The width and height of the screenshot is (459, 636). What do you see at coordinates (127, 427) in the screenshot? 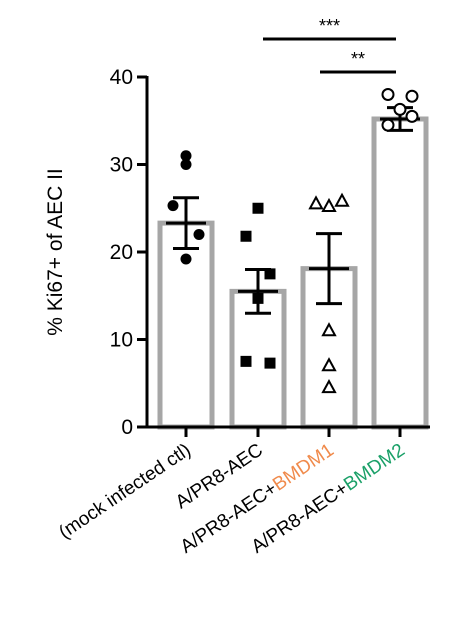
I see `y-tick-label-0: 0` at bounding box center [127, 427].